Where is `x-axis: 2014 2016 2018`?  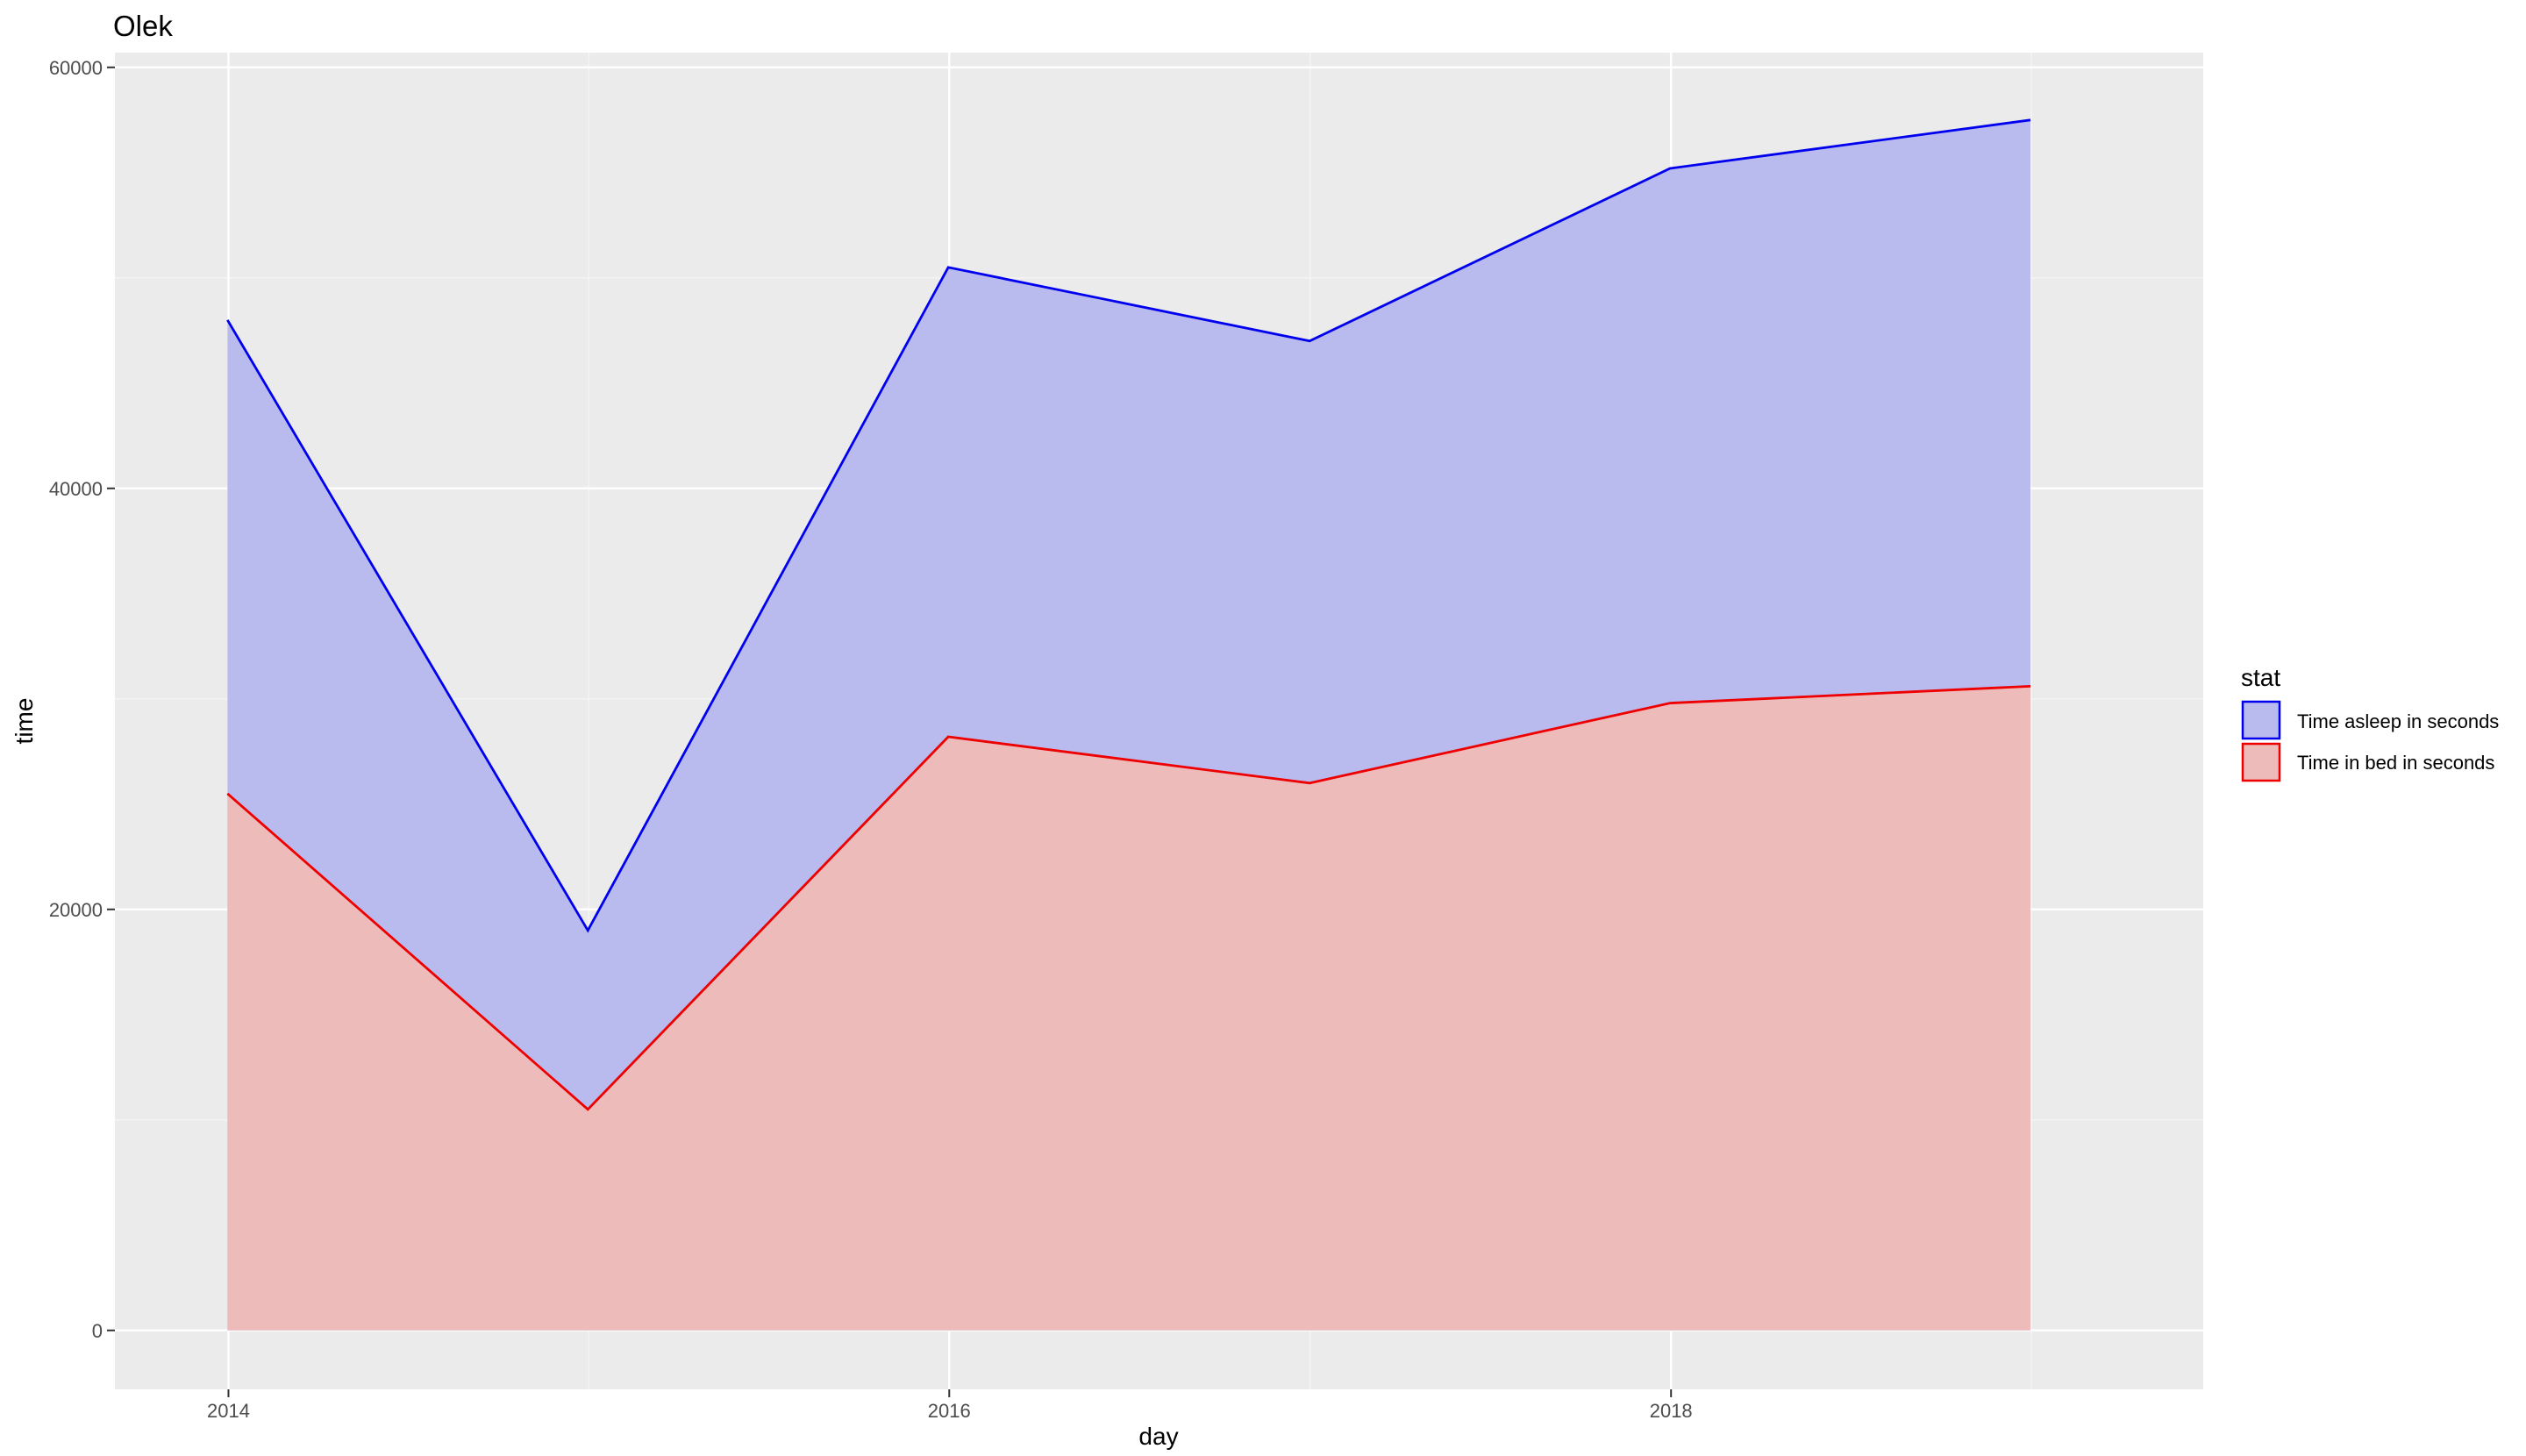
x-axis: 2014 2016 2018 is located at coordinates (950, 1405).